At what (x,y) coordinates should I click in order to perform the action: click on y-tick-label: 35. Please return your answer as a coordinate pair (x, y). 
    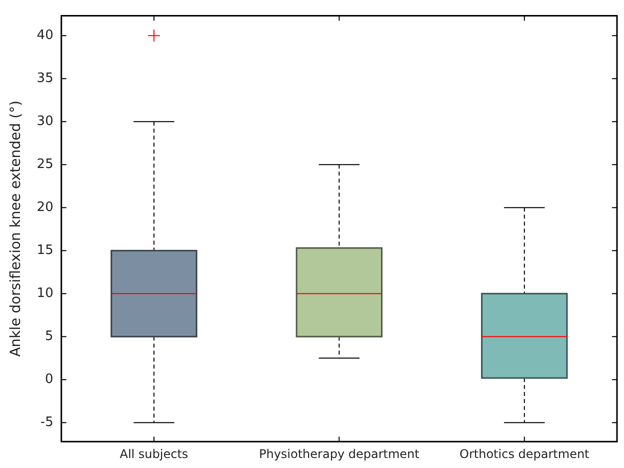
    Looking at the image, I should click on (45, 78).